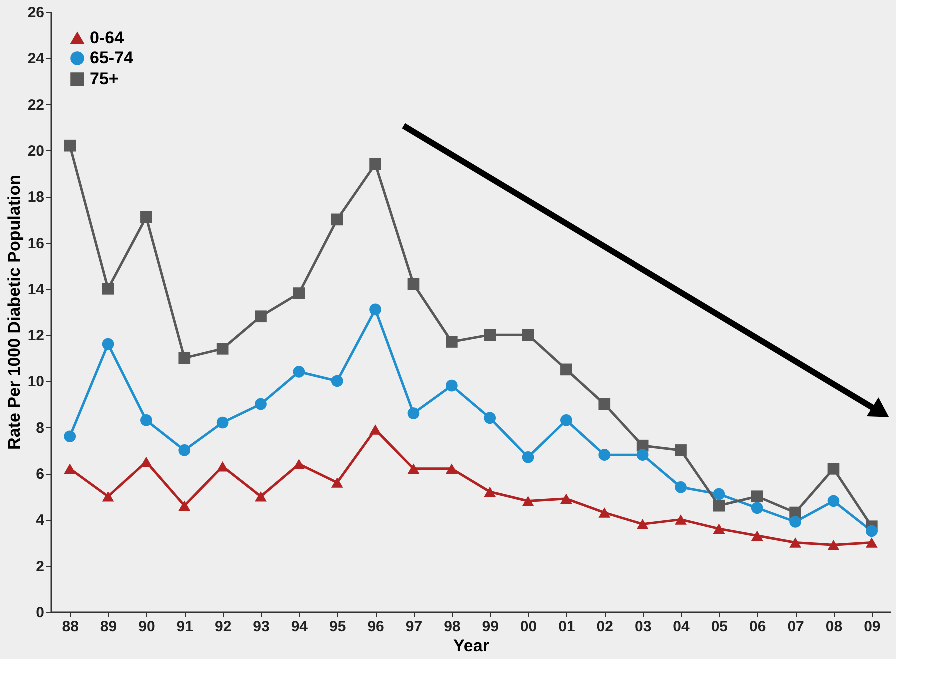  Describe the element at coordinates (681, 627) in the screenshot. I see `x-tick-label: 04` at that location.